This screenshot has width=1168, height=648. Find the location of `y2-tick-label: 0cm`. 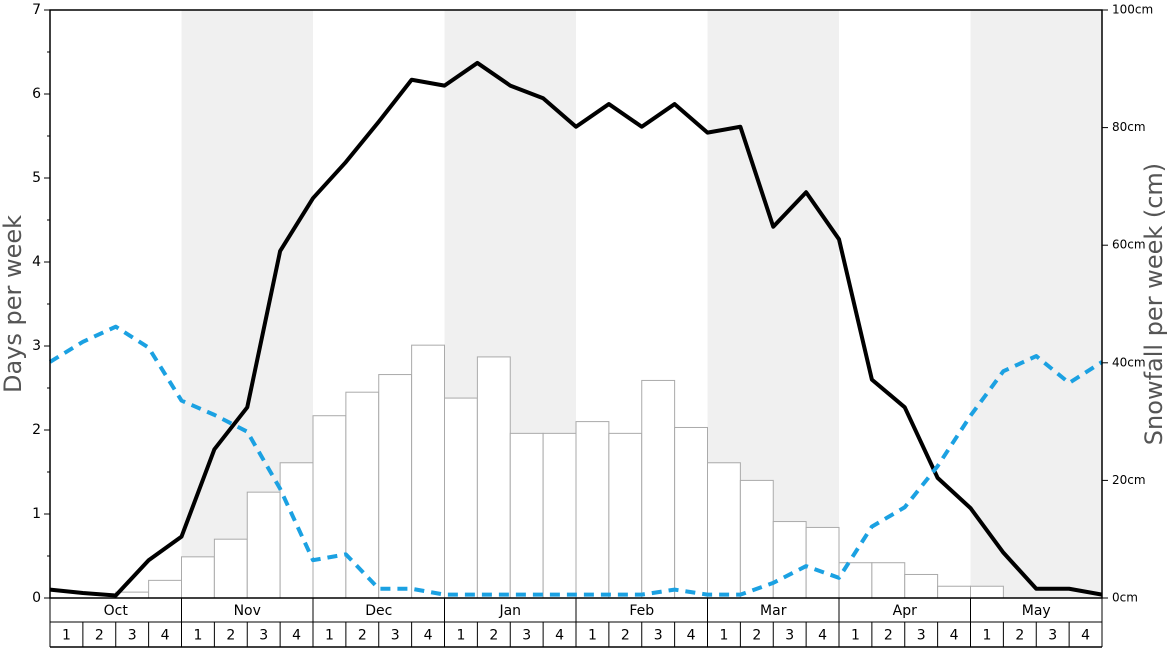

y2-tick-label: 0cm is located at coordinates (1125, 598).